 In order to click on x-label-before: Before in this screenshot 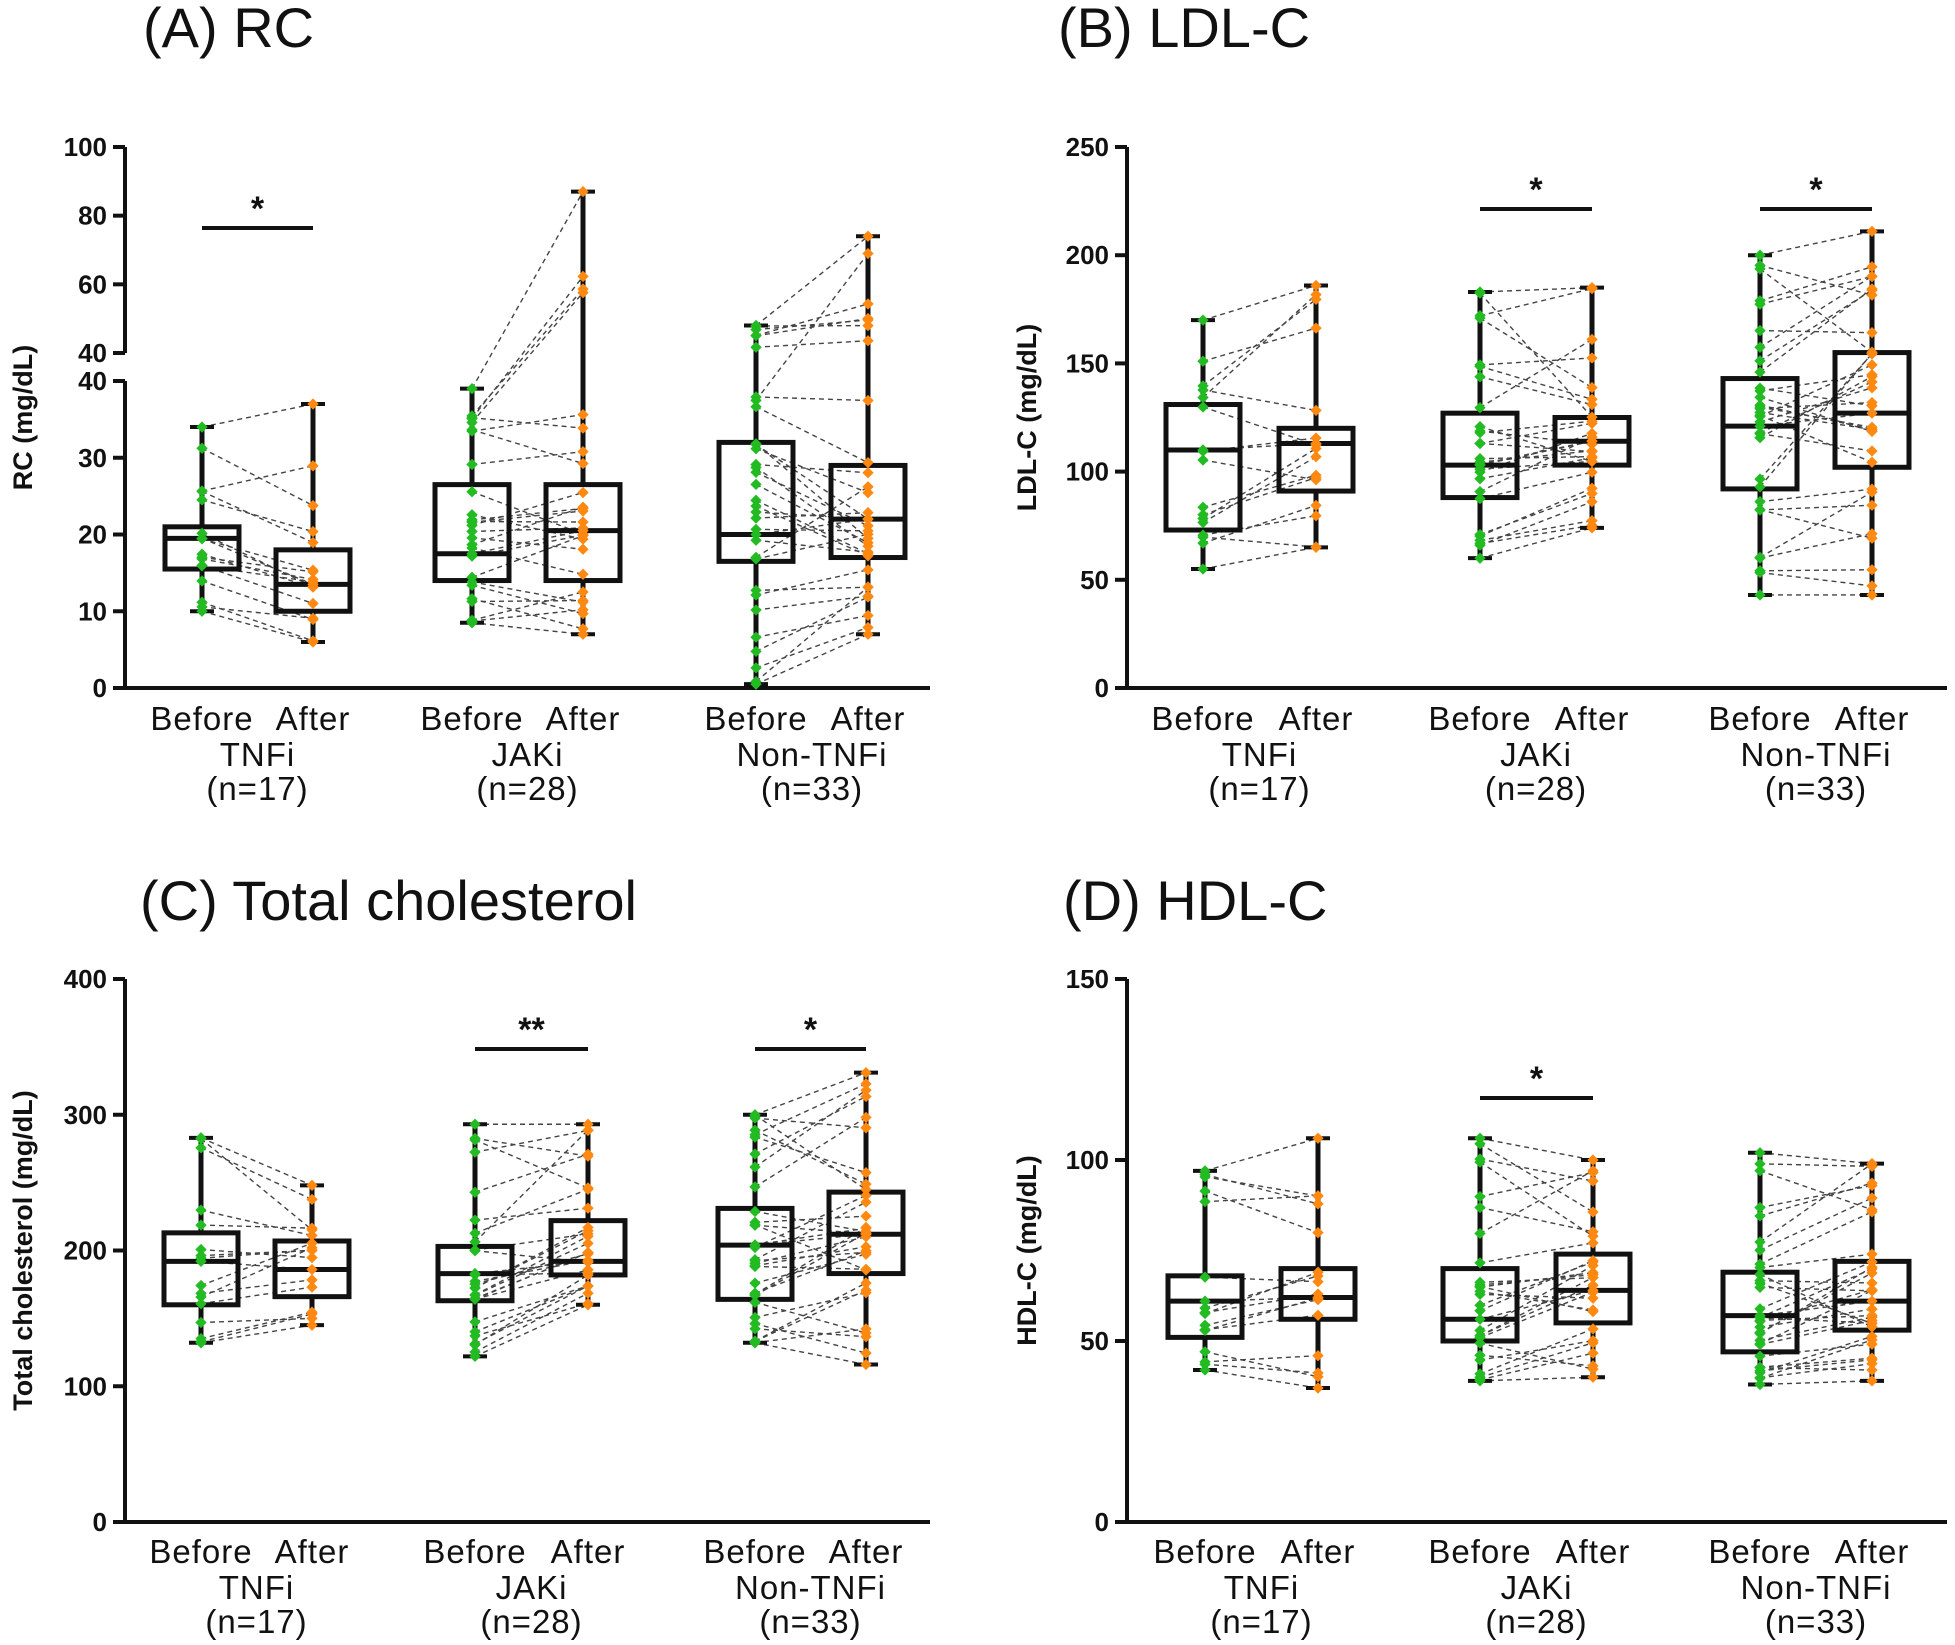, I will do `click(754, 1551)`.